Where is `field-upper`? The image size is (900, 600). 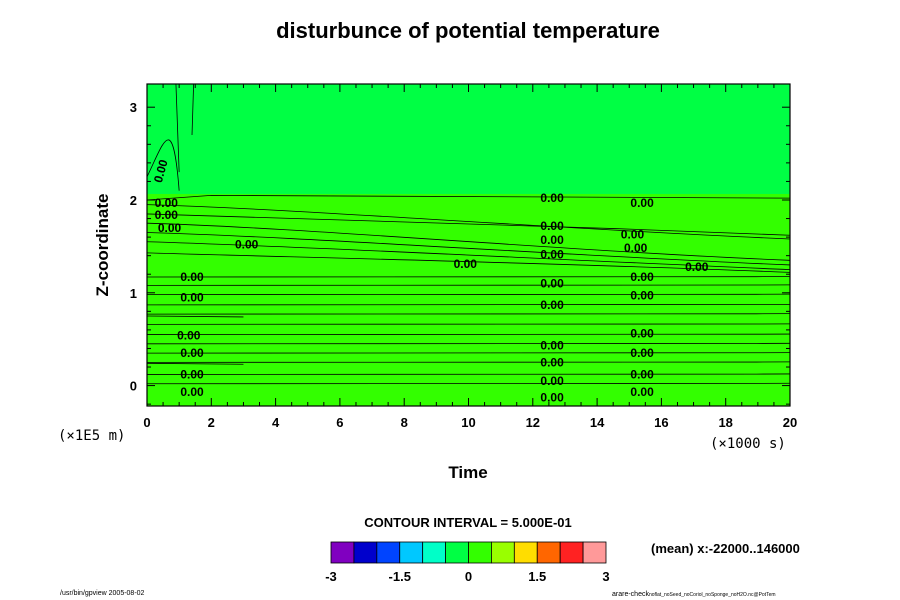 field-upper is located at coordinates (468, 139).